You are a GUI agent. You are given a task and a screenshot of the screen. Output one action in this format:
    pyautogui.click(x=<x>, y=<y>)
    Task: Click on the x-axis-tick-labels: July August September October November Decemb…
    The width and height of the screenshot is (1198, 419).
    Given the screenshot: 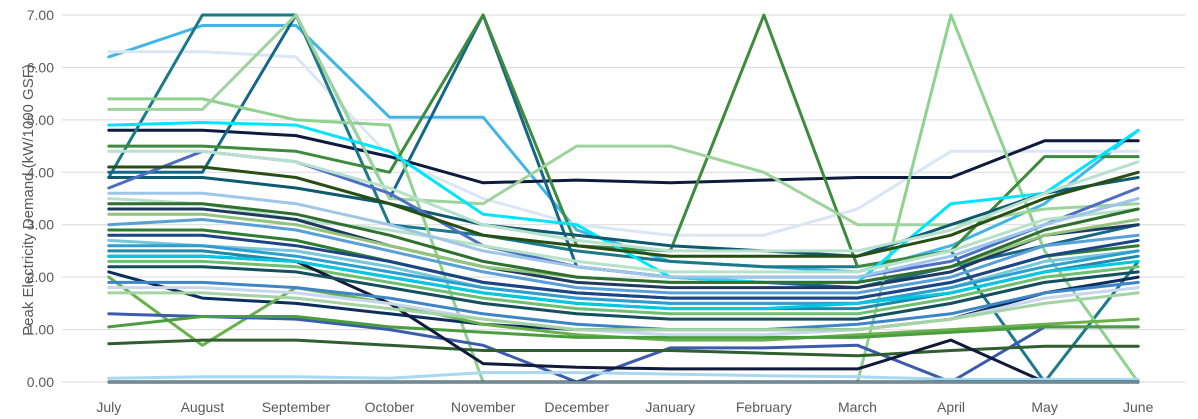 What is the action you would take?
    pyautogui.click(x=624, y=407)
    